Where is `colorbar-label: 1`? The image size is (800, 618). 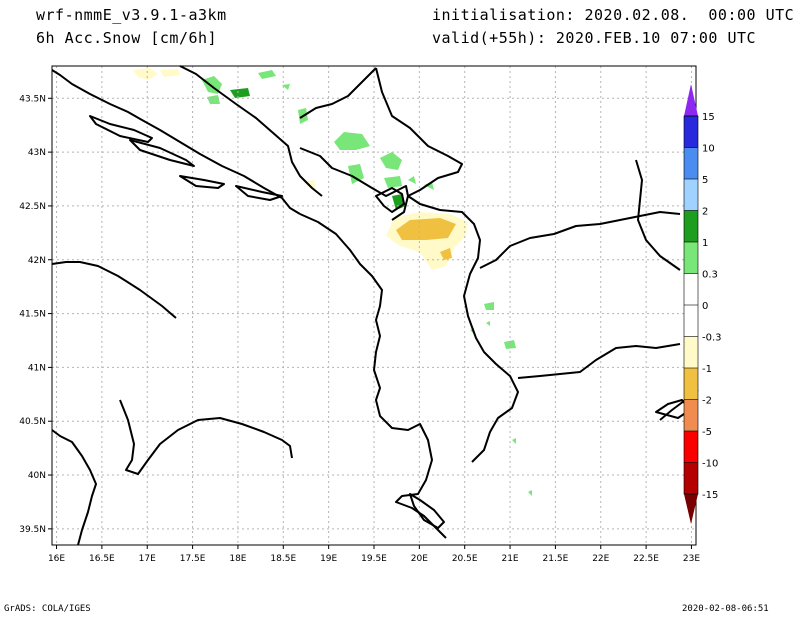 colorbar-label: 1 is located at coordinates (705, 243).